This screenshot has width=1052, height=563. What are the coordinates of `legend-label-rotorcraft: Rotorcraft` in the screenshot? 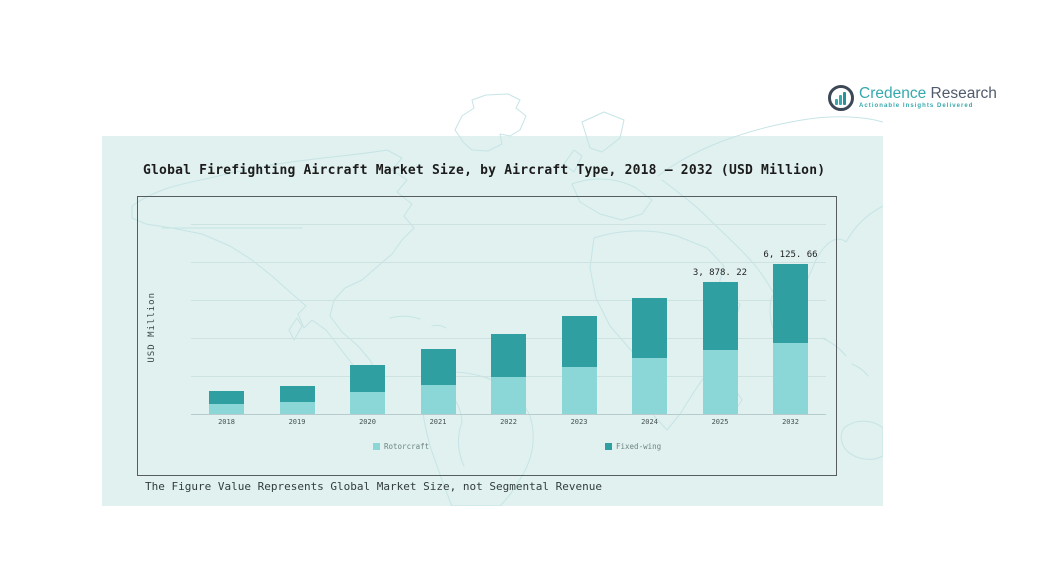 It's located at (407, 446).